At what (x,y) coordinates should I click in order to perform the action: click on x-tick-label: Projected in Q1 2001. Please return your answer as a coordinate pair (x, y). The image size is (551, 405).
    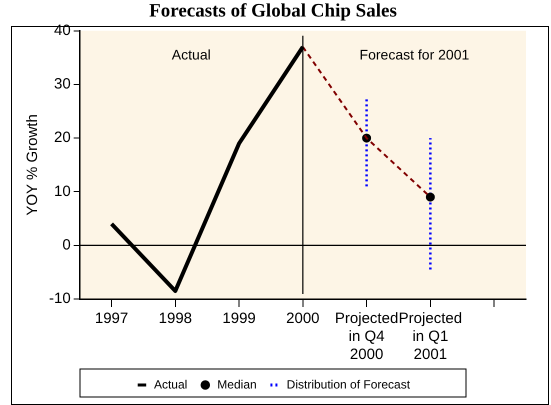
    Looking at the image, I should click on (430, 337).